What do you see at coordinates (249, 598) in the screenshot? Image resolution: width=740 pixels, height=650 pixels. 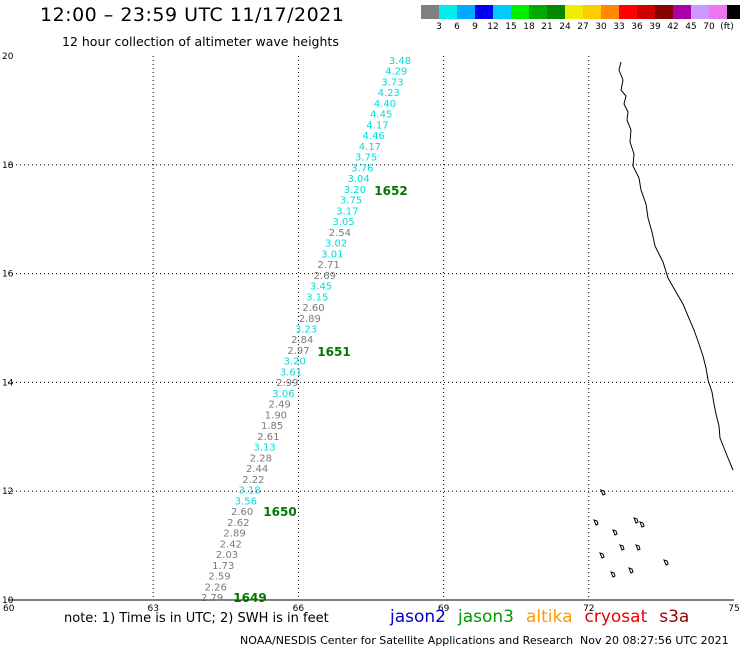 I see `pass-time-label: 1649` at bounding box center [249, 598].